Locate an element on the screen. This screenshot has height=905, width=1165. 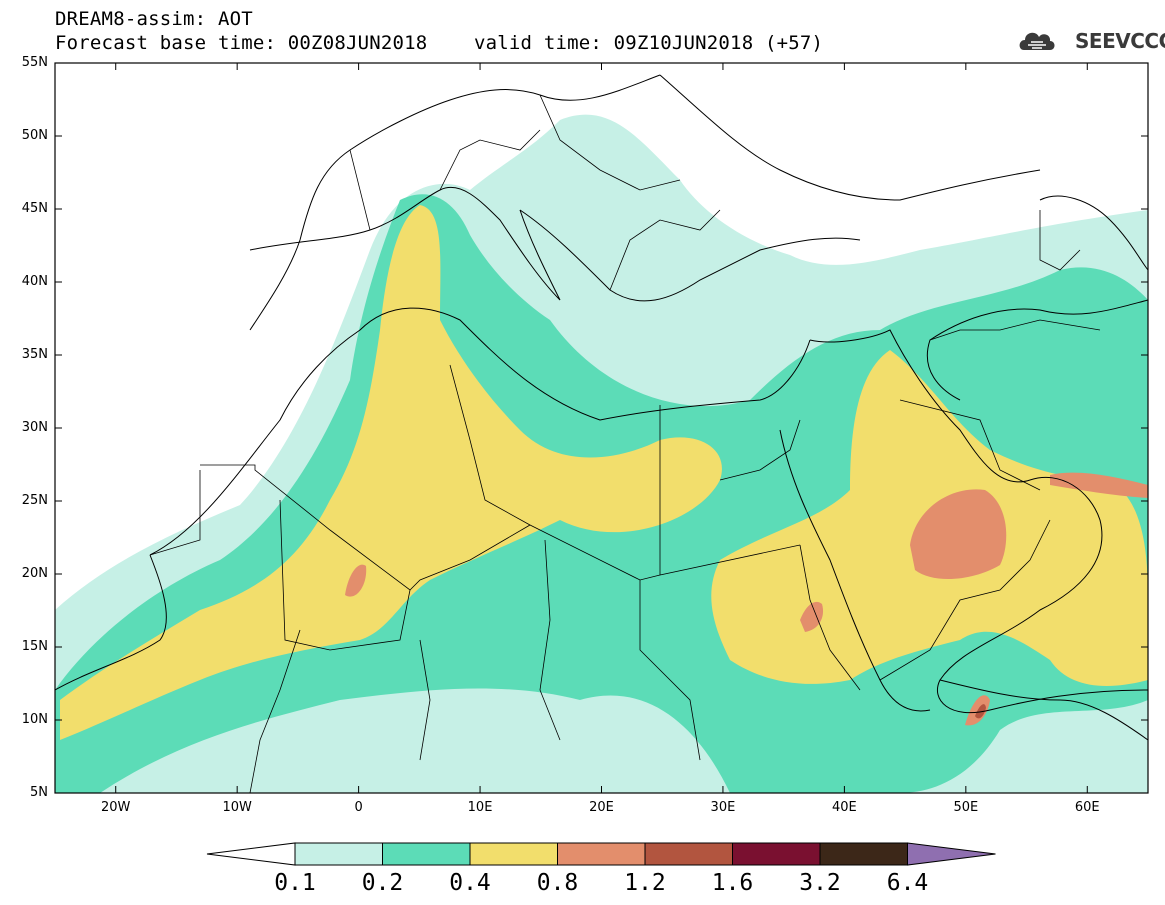
colorbar-label: 3.2 is located at coordinates (820, 883).